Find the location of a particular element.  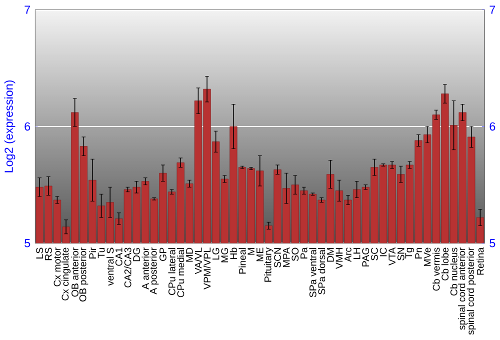

x-tick-label: VPM/VPL is located at coordinates (207, 268).